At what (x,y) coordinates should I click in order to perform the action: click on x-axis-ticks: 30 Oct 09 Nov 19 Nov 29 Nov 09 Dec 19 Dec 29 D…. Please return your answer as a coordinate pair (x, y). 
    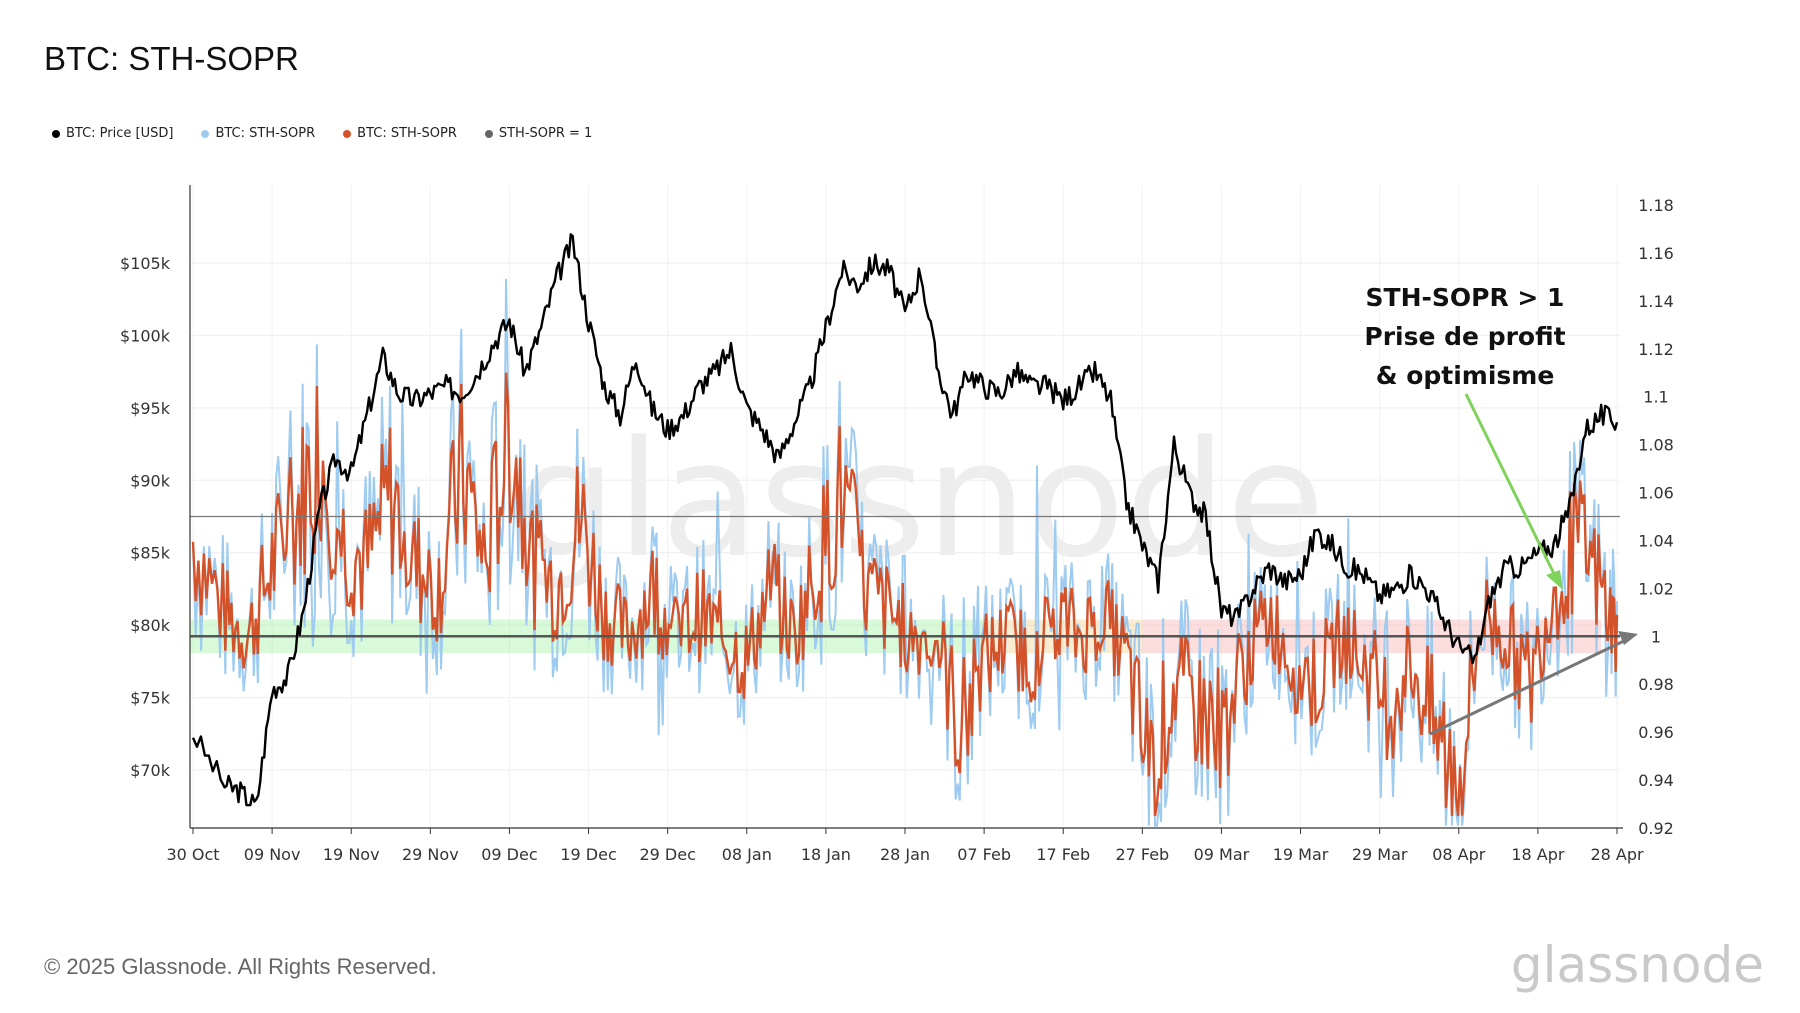
    Looking at the image, I should click on (905, 846).